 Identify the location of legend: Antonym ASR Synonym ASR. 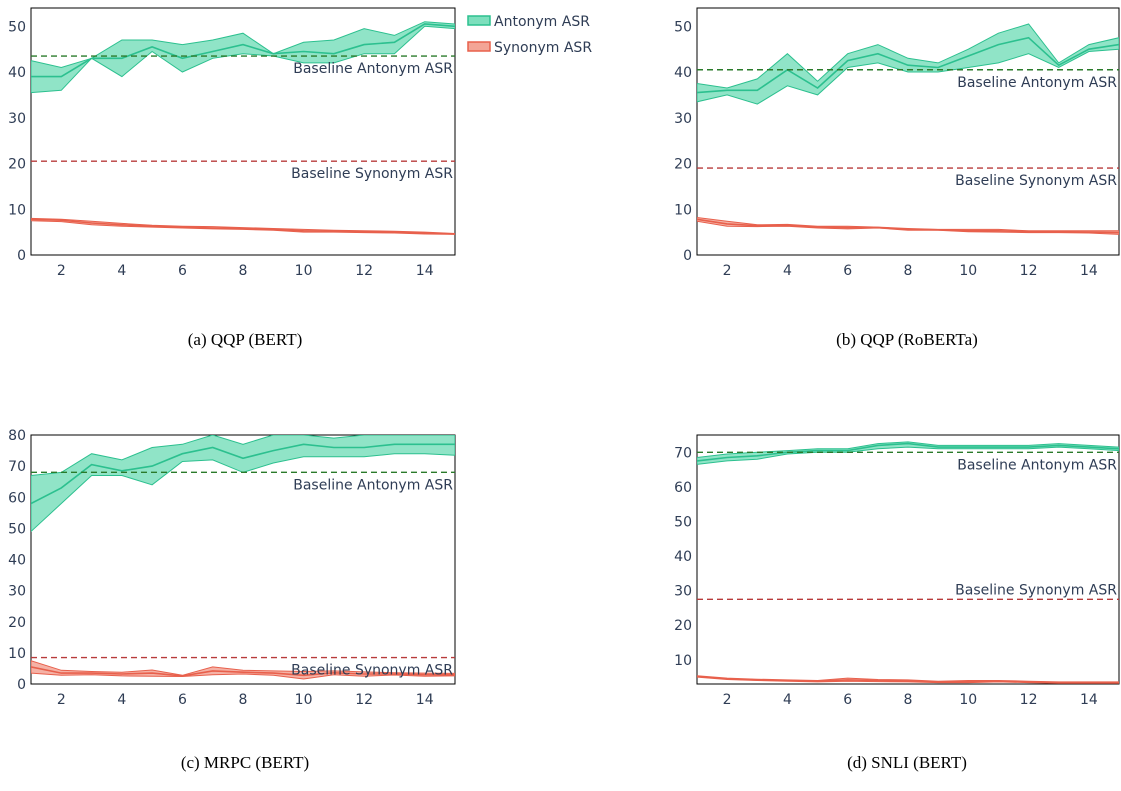
(529, 35).